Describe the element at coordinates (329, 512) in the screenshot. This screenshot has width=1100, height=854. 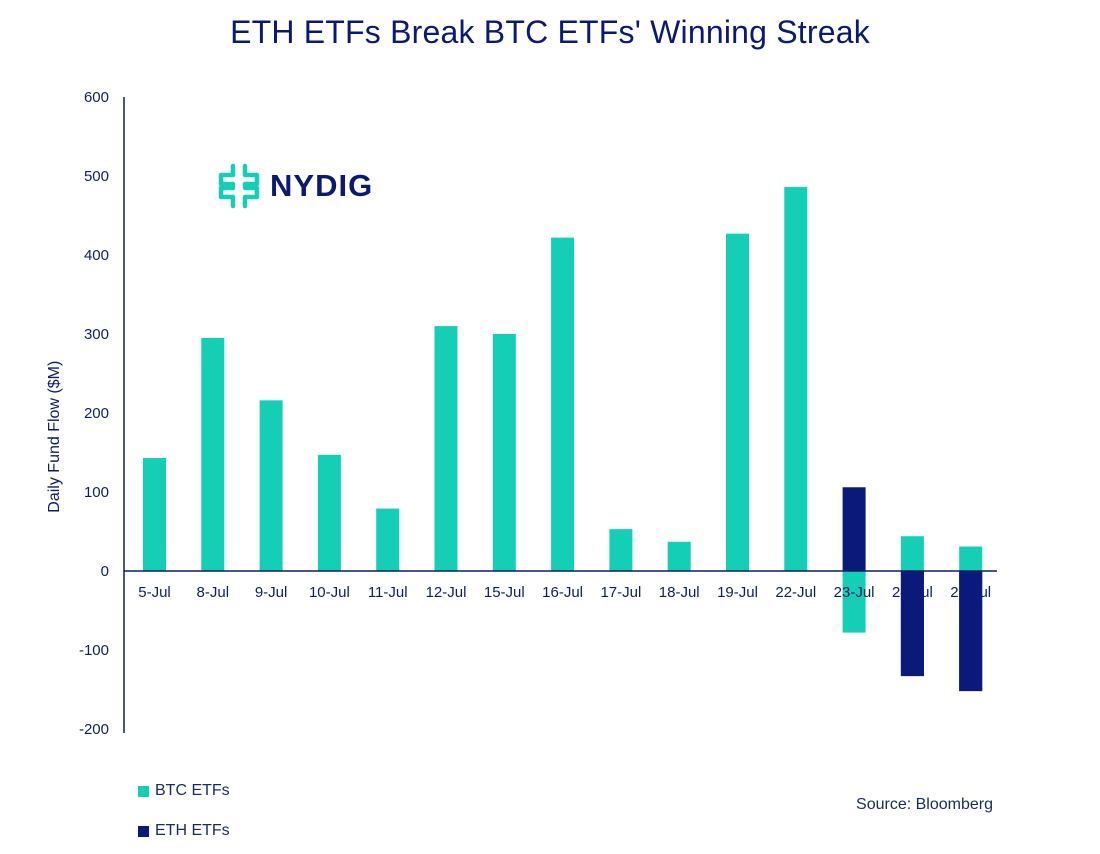
I see `bar-btc-10-jul` at that location.